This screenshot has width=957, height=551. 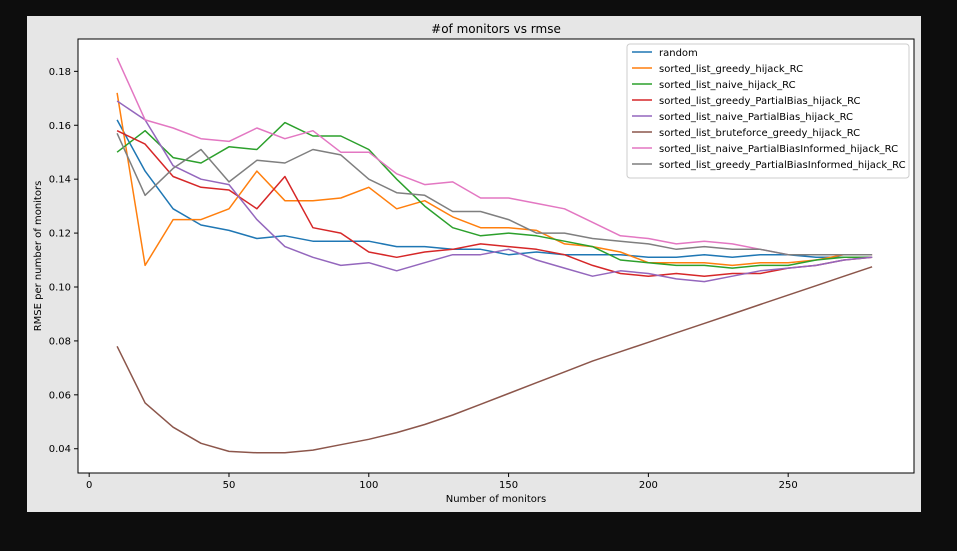 I want to click on y-axis: 0.04 0.06 0.08 0.10 0.12 0.14 0.16 0.18, so click(x=63, y=261).